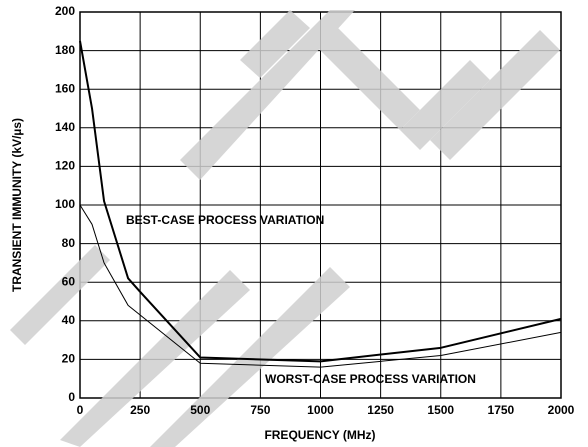  I want to click on y-tick-label: 0, so click(71, 397).